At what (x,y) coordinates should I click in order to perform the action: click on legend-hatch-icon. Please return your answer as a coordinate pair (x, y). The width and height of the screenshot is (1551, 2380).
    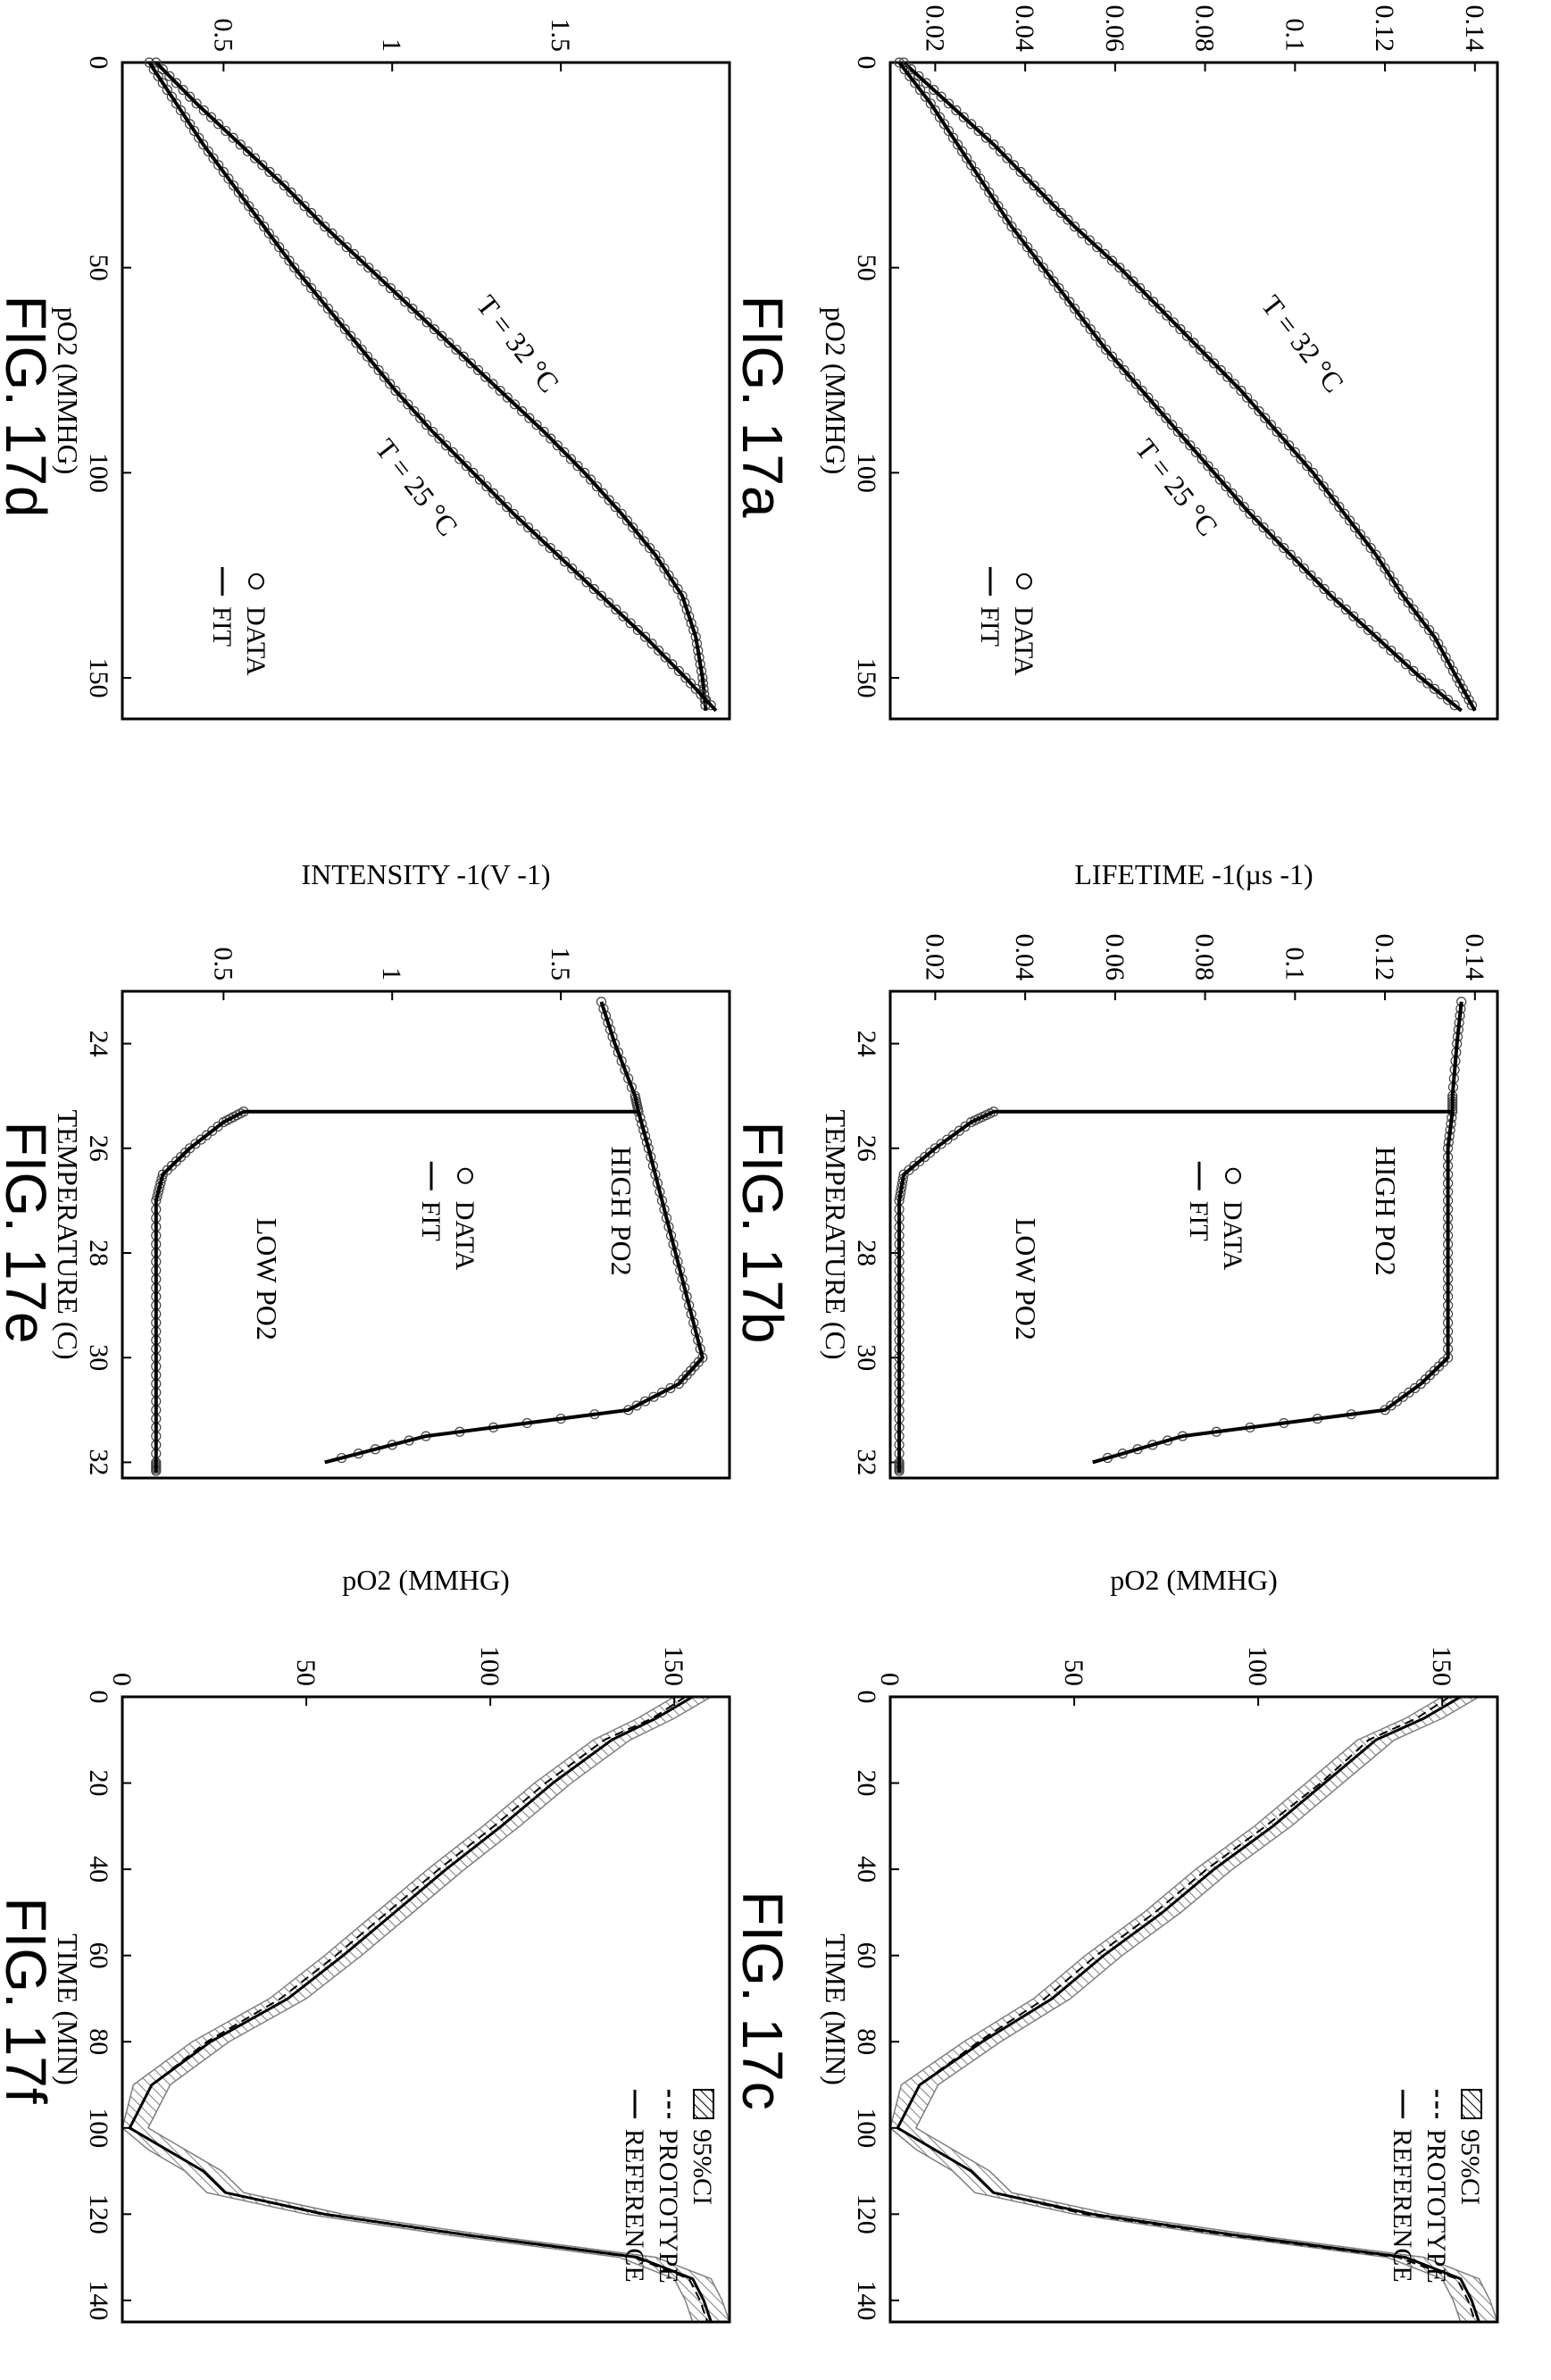
    Looking at the image, I should click on (703, 2104).